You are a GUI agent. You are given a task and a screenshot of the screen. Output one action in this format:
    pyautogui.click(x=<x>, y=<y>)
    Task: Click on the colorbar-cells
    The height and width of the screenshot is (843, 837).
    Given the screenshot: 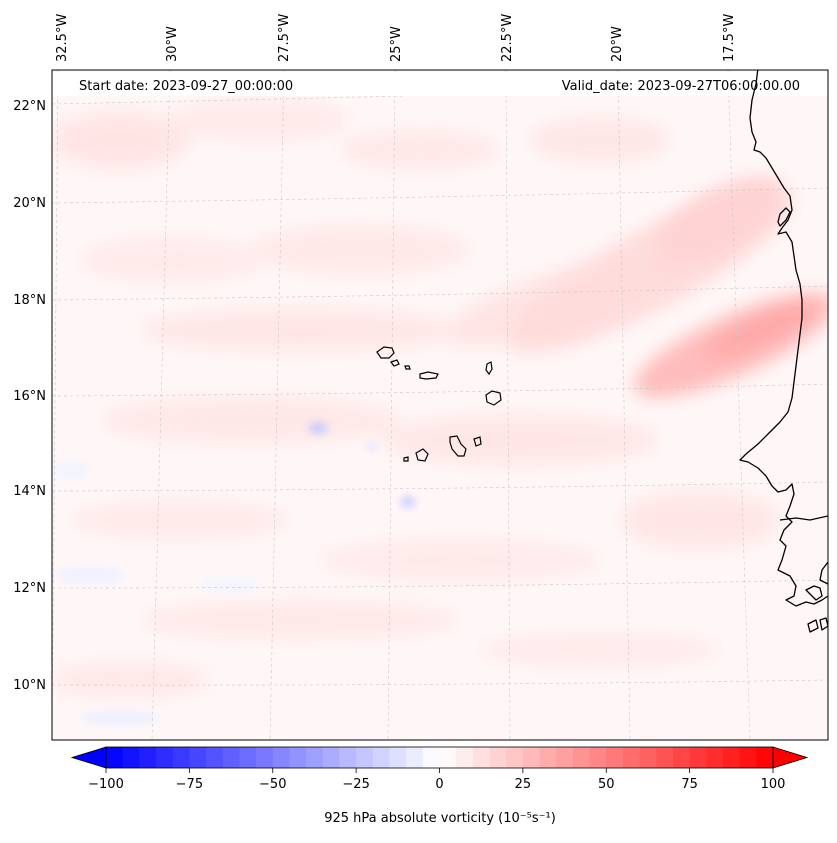 What is the action you would take?
    pyautogui.click(x=440, y=757)
    